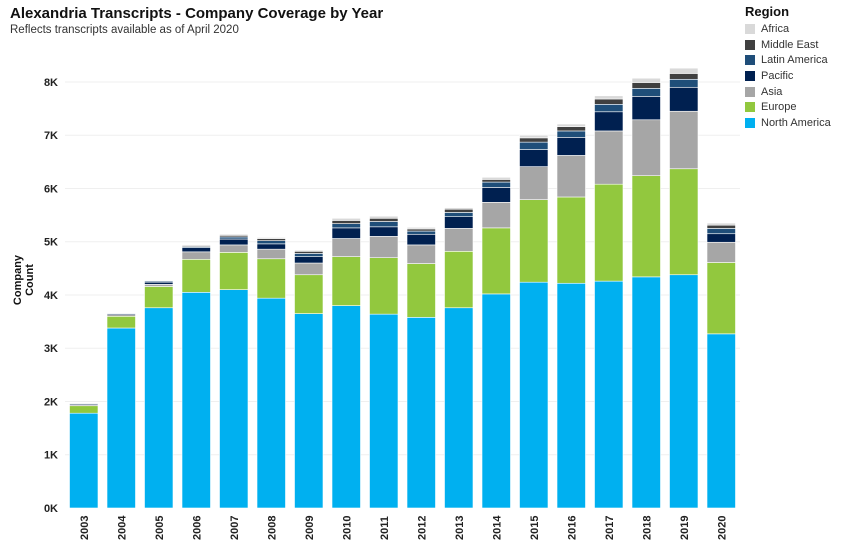  I want to click on x-tick-label: 2012, so click(422, 528).